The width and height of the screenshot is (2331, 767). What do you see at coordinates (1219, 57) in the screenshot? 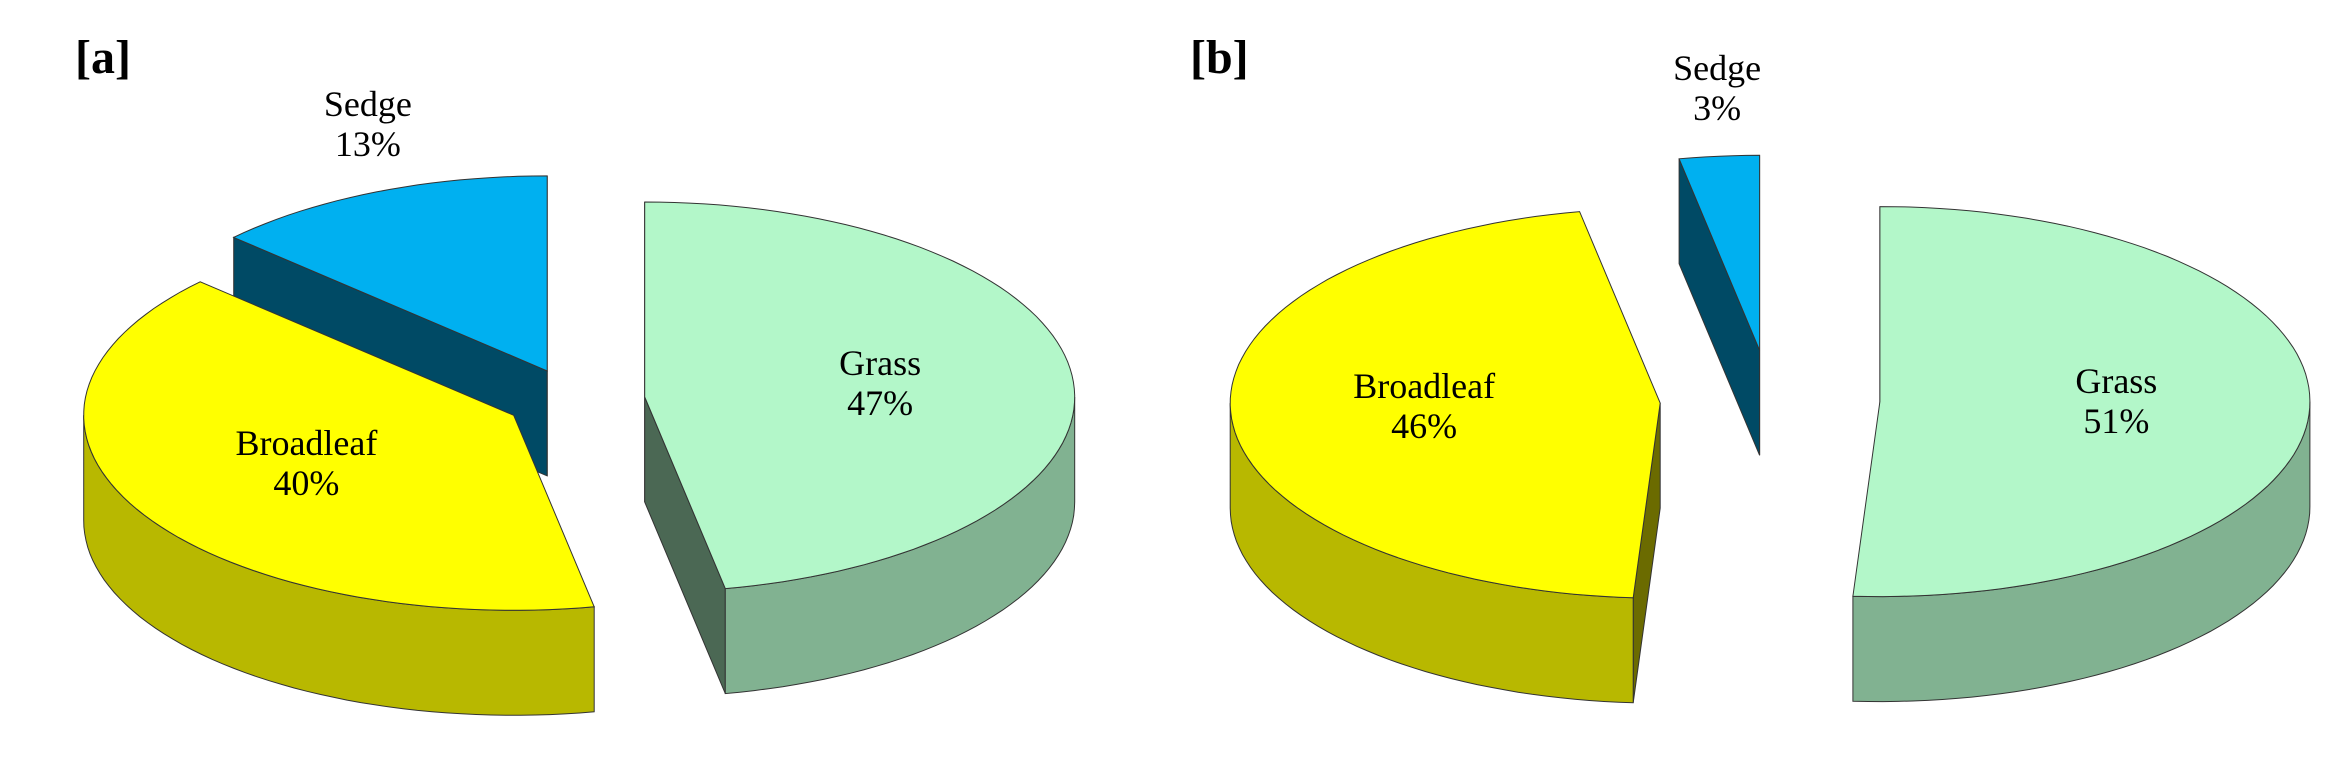
I see `chart-title: [b]` at bounding box center [1219, 57].